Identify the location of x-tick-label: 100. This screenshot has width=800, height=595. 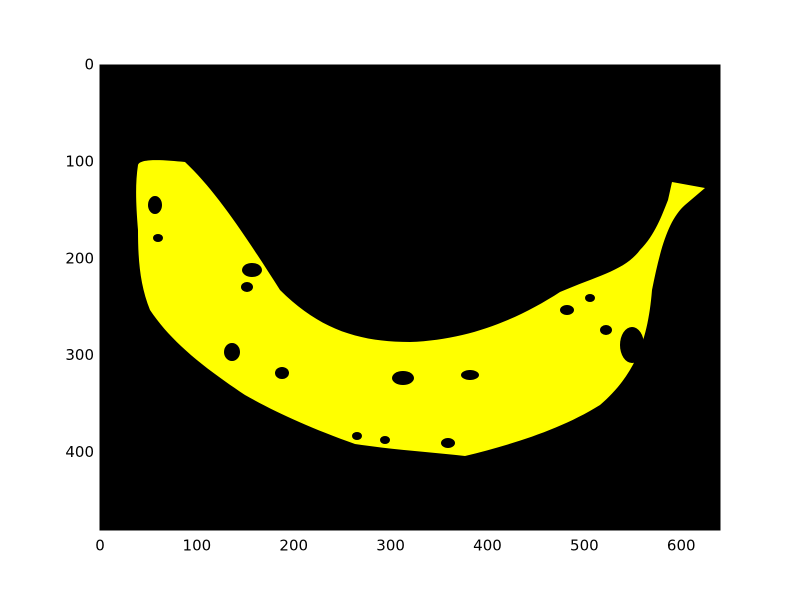
(197, 546).